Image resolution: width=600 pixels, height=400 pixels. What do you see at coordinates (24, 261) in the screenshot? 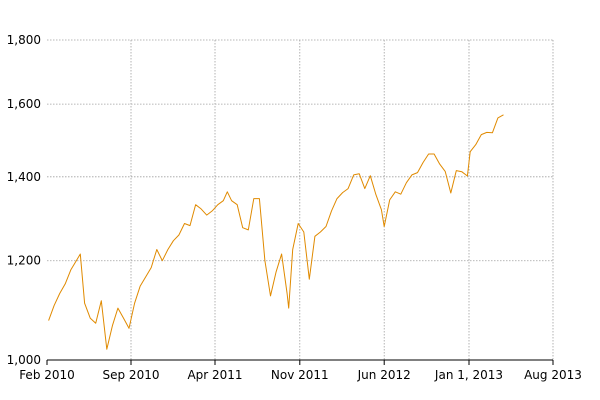
I see `y-tick-label: 1,200` at bounding box center [24, 261].